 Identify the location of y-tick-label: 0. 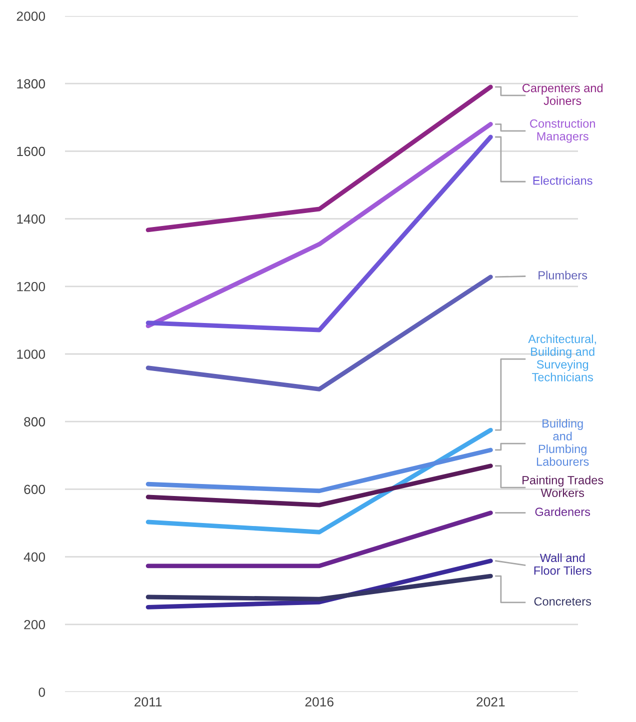
(42, 692).